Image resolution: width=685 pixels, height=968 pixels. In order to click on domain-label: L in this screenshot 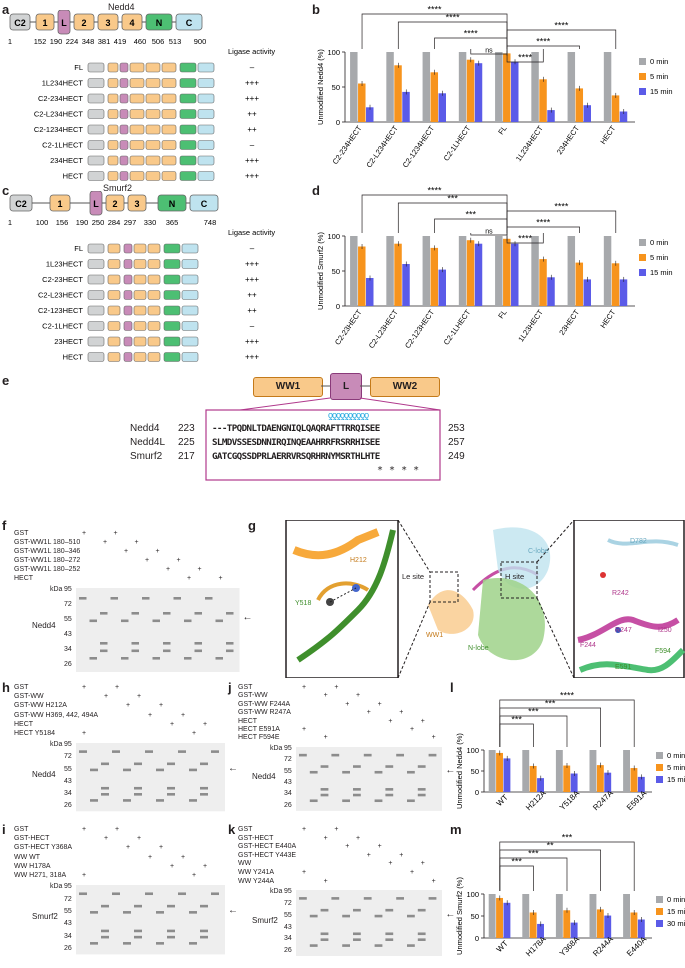, I will do `click(64, 23)`.